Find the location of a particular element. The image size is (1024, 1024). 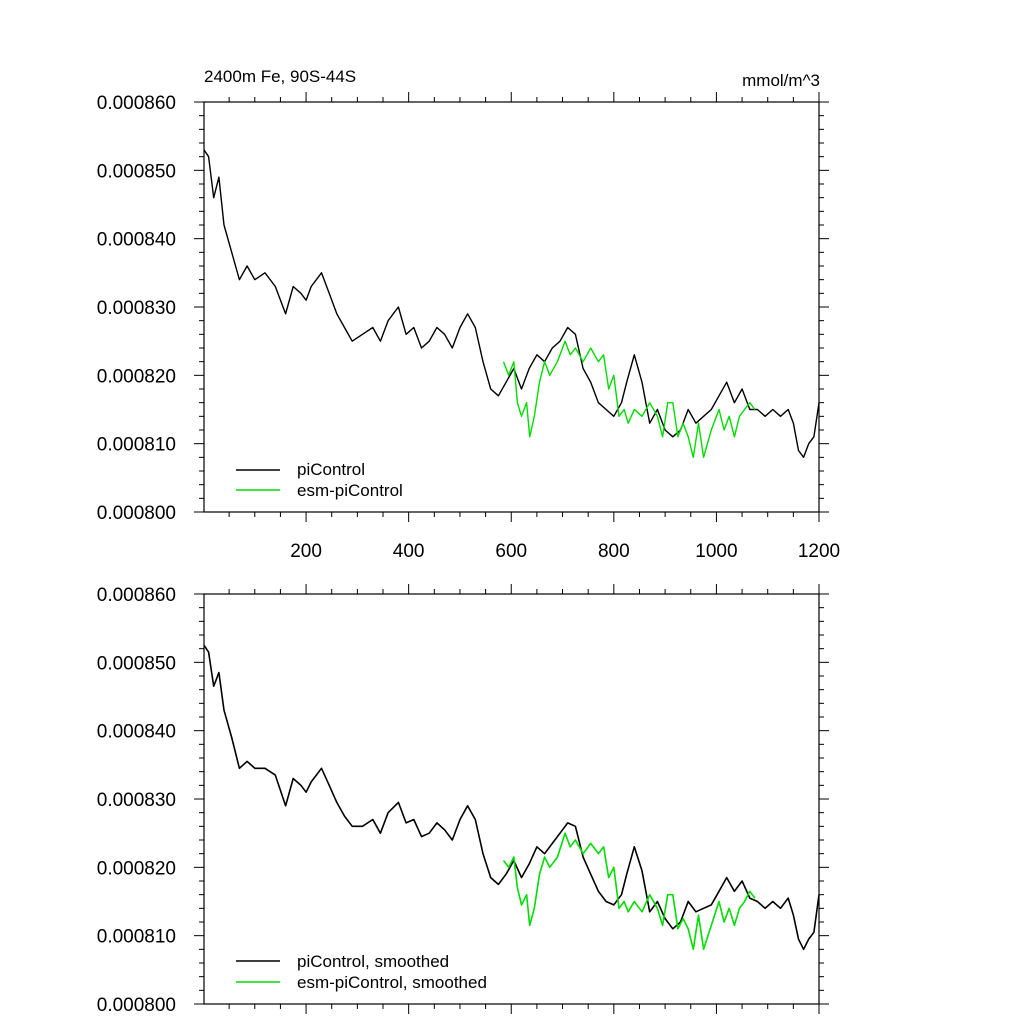

panel-top-xtick-labels: 200 400 600 800 1000 1200 is located at coordinates (565, 551).